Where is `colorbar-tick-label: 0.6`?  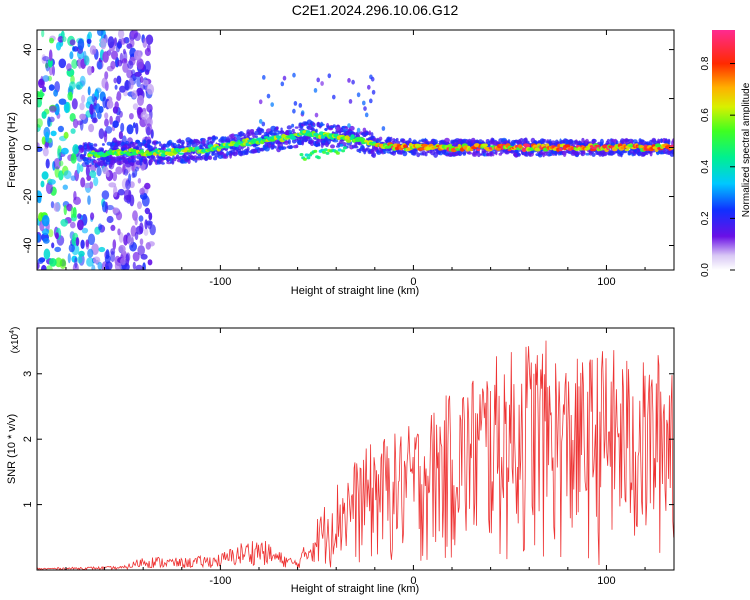
colorbar-tick-label: 0.6 is located at coordinates (705, 115).